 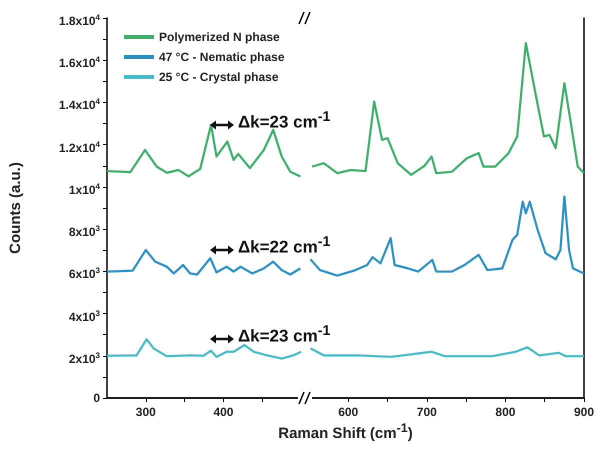 I want to click on y-tick-label: 1.6x10$^{4}$, so click(x=79, y=63).